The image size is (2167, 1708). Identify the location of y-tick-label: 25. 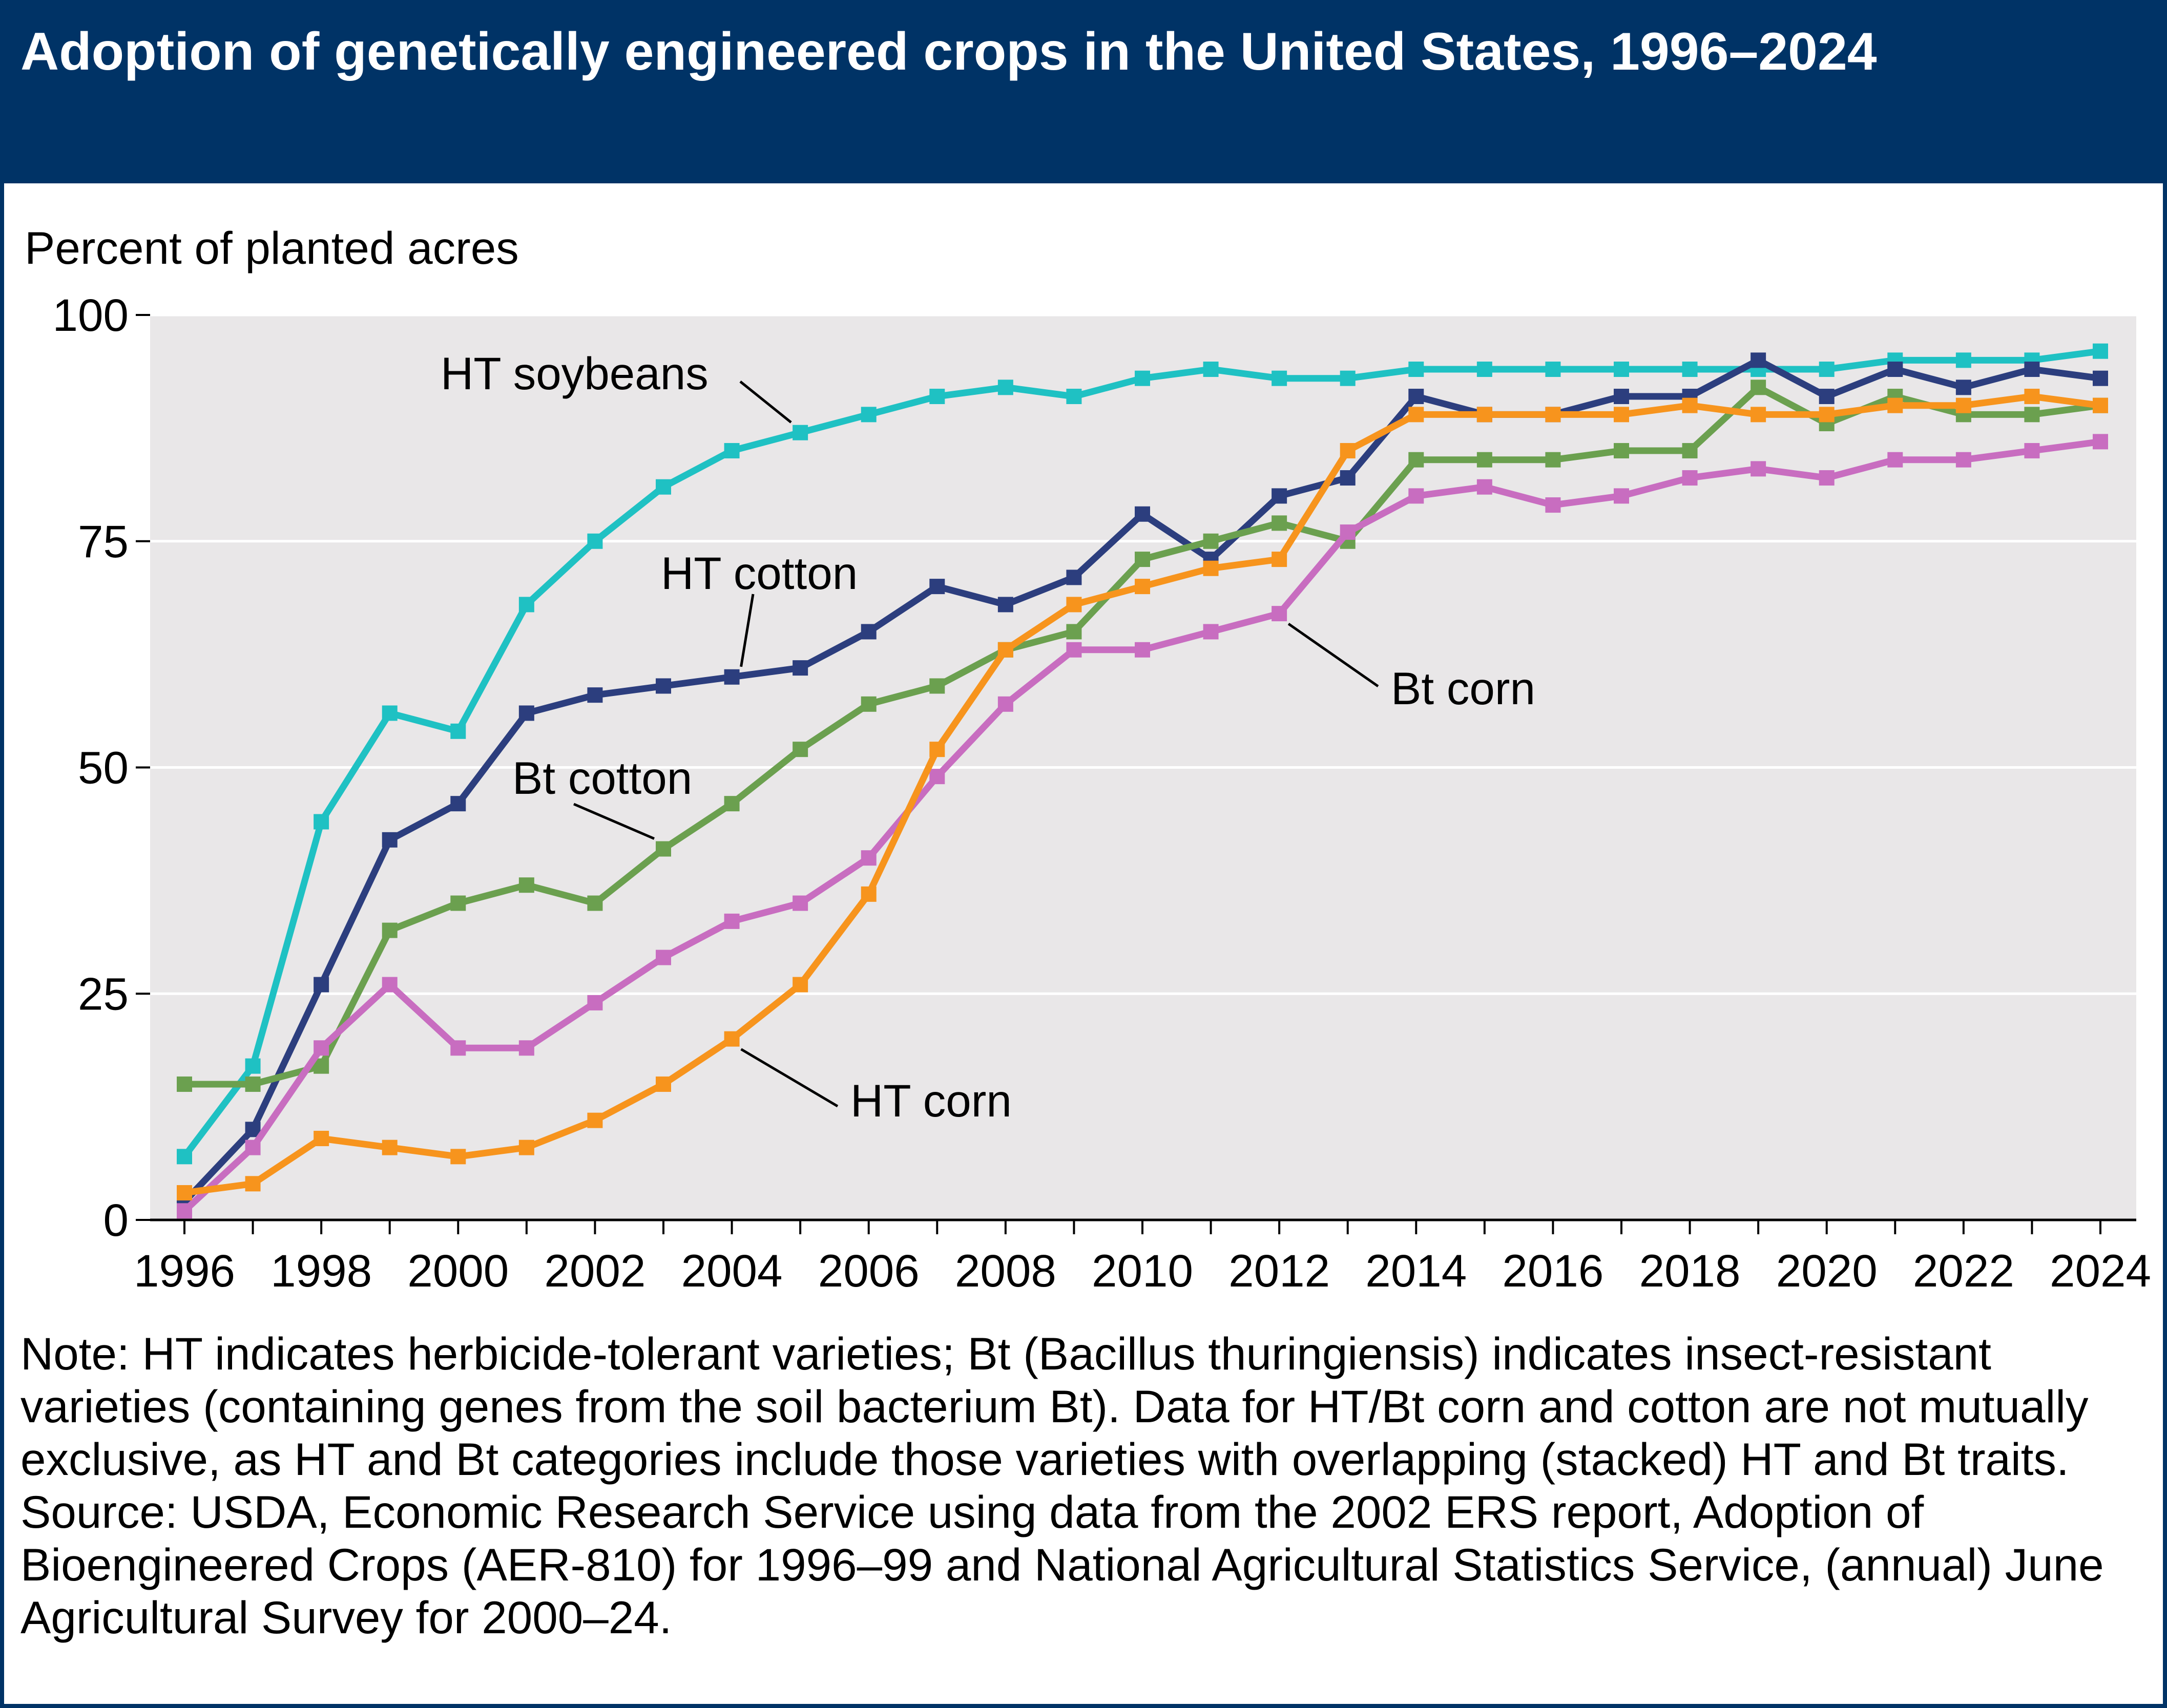
(103, 993).